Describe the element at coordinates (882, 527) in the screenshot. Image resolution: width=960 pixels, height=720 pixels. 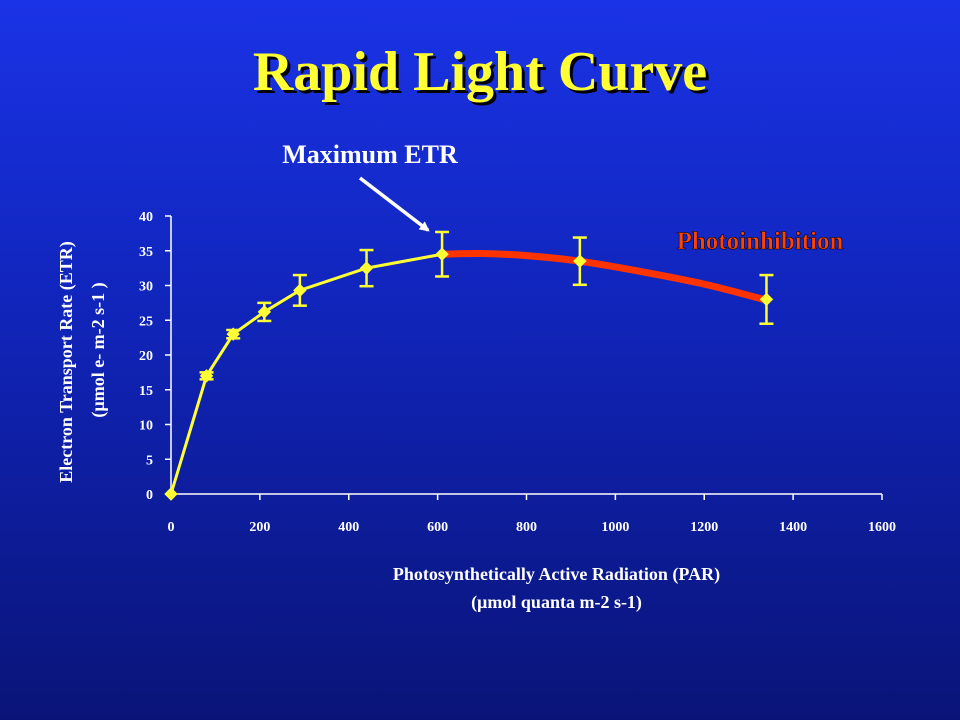
I see `x-tick-label: 1600` at that location.